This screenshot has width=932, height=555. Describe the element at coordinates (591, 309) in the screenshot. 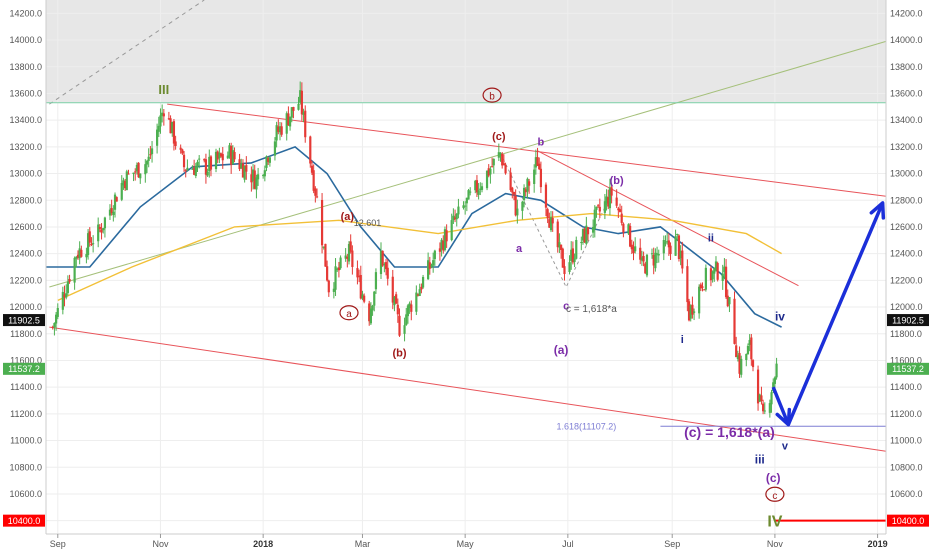

I see `wave-label: c = 1,618*a` at that location.